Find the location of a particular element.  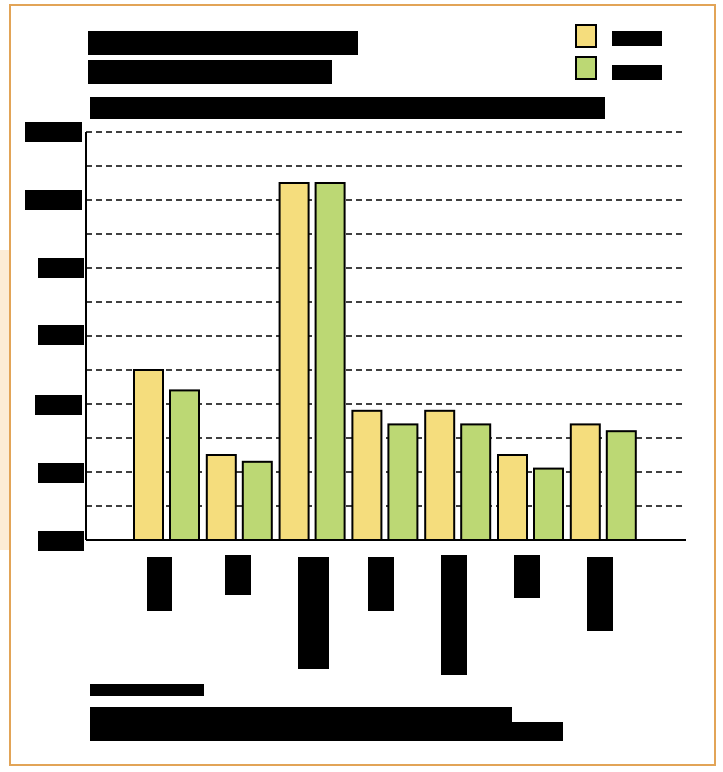

chart-header is located at coordinates (347, 108).